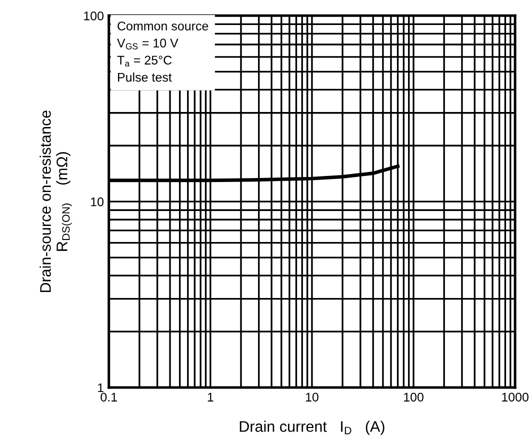 The height and width of the screenshot is (448, 531). I want to click on x-tick-label: 1, so click(211, 397).